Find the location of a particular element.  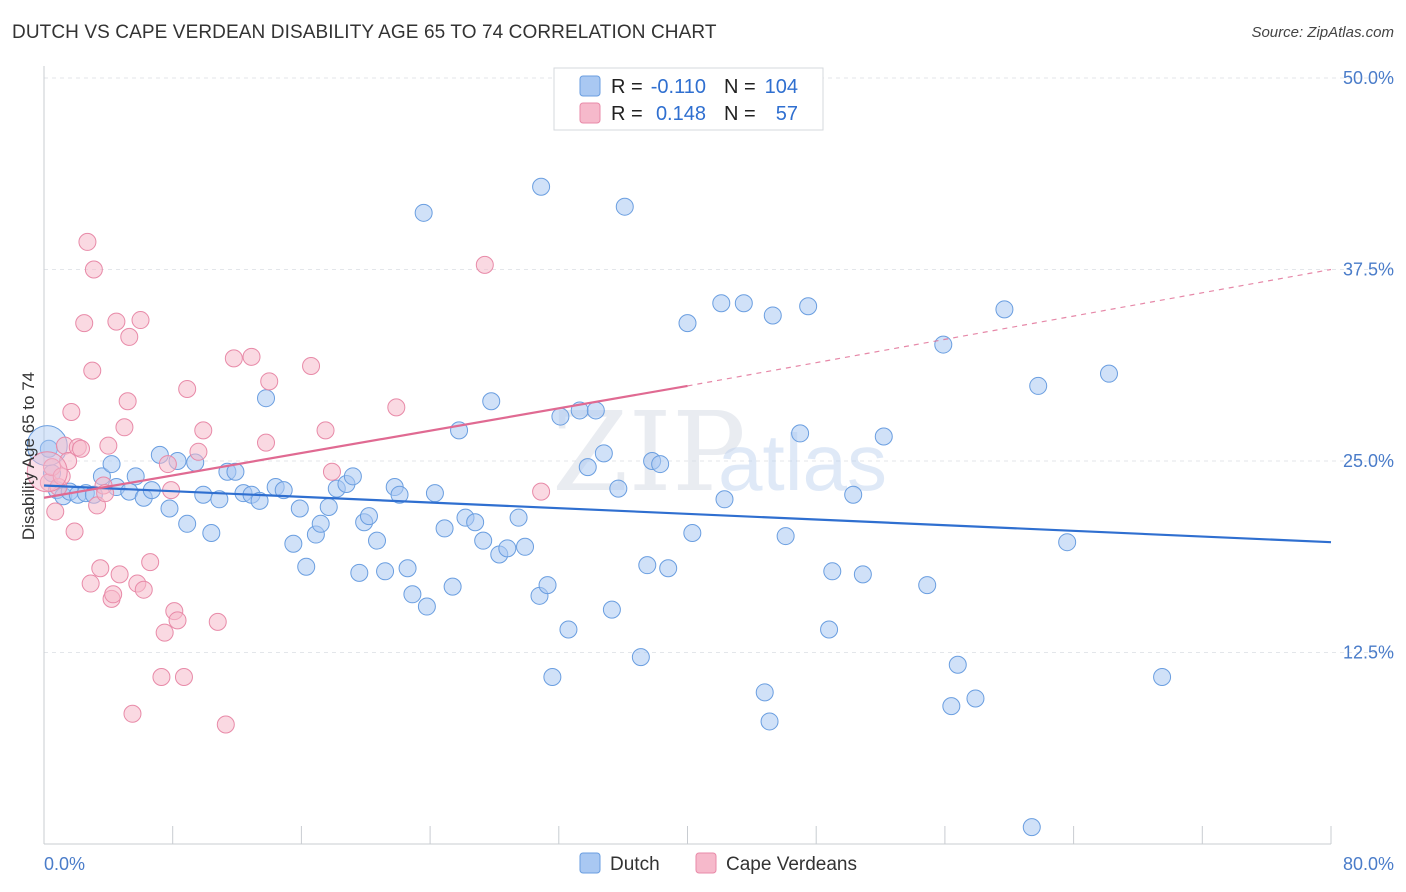

y-tick-labels: 12.5% 25.0% 37.5% 50.0% is located at coordinates (1368, 365).